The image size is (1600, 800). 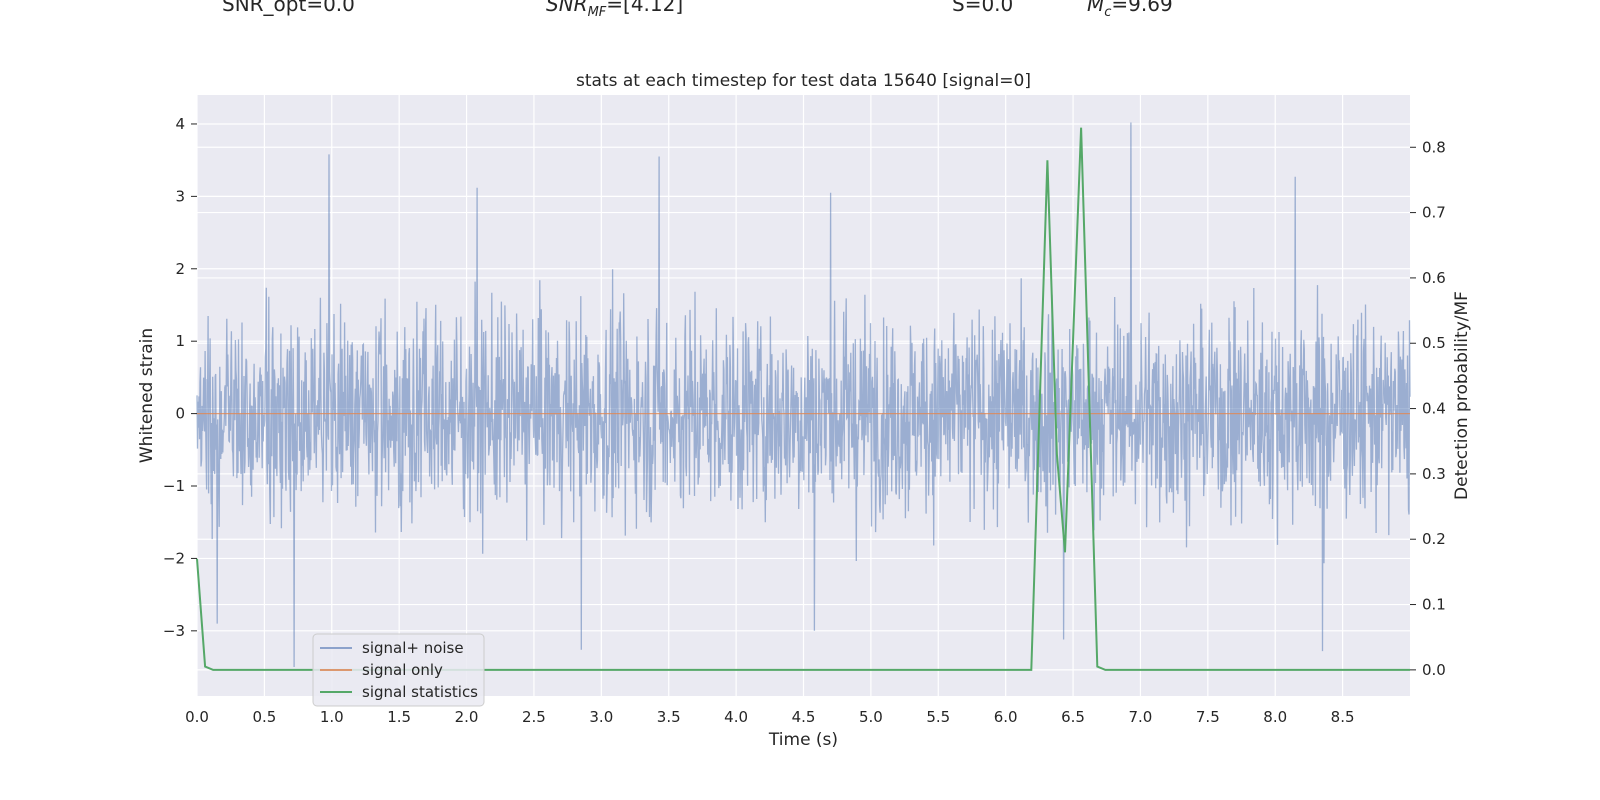 I want to click on x-tick-label: 0.0, so click(x=197, y=717).